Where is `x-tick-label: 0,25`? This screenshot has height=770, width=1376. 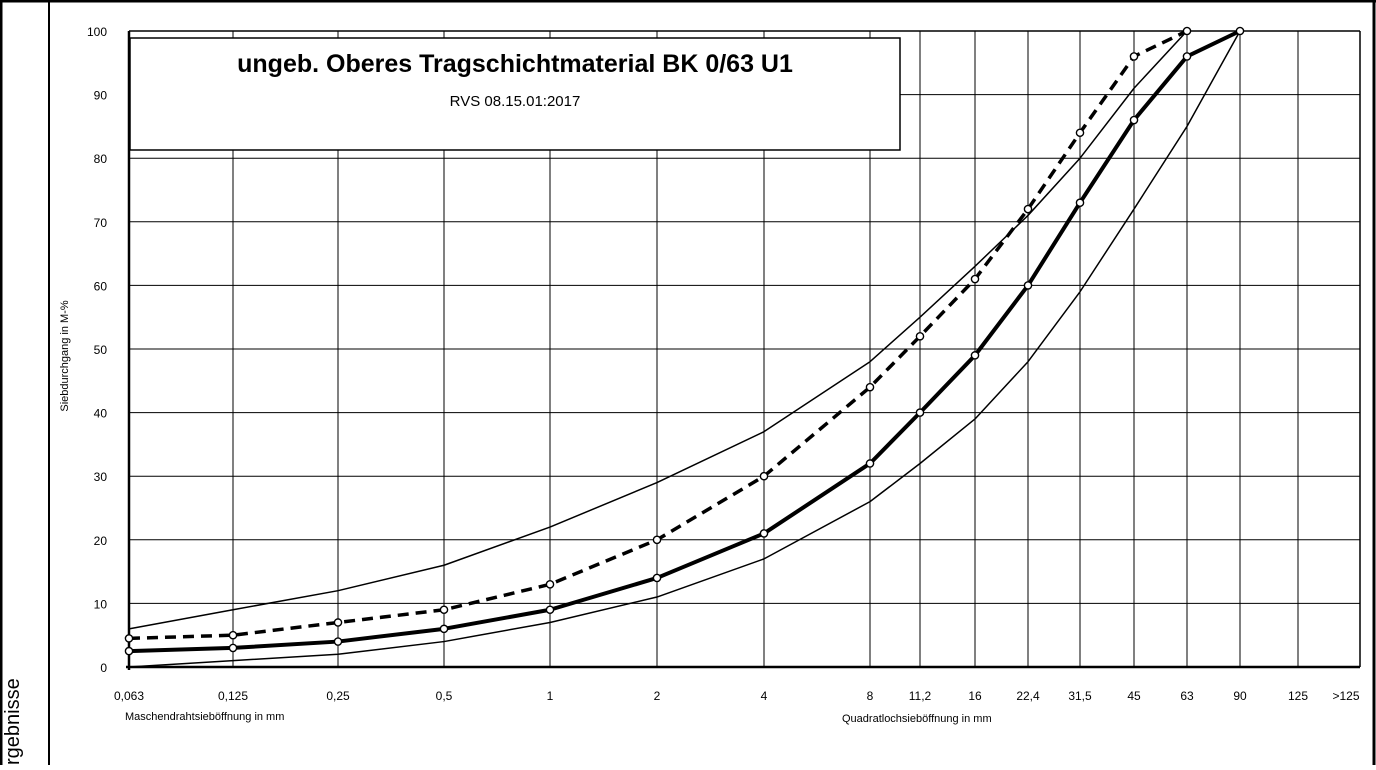 x-tick-label: 0,25 is located at coordinates (338, 696).